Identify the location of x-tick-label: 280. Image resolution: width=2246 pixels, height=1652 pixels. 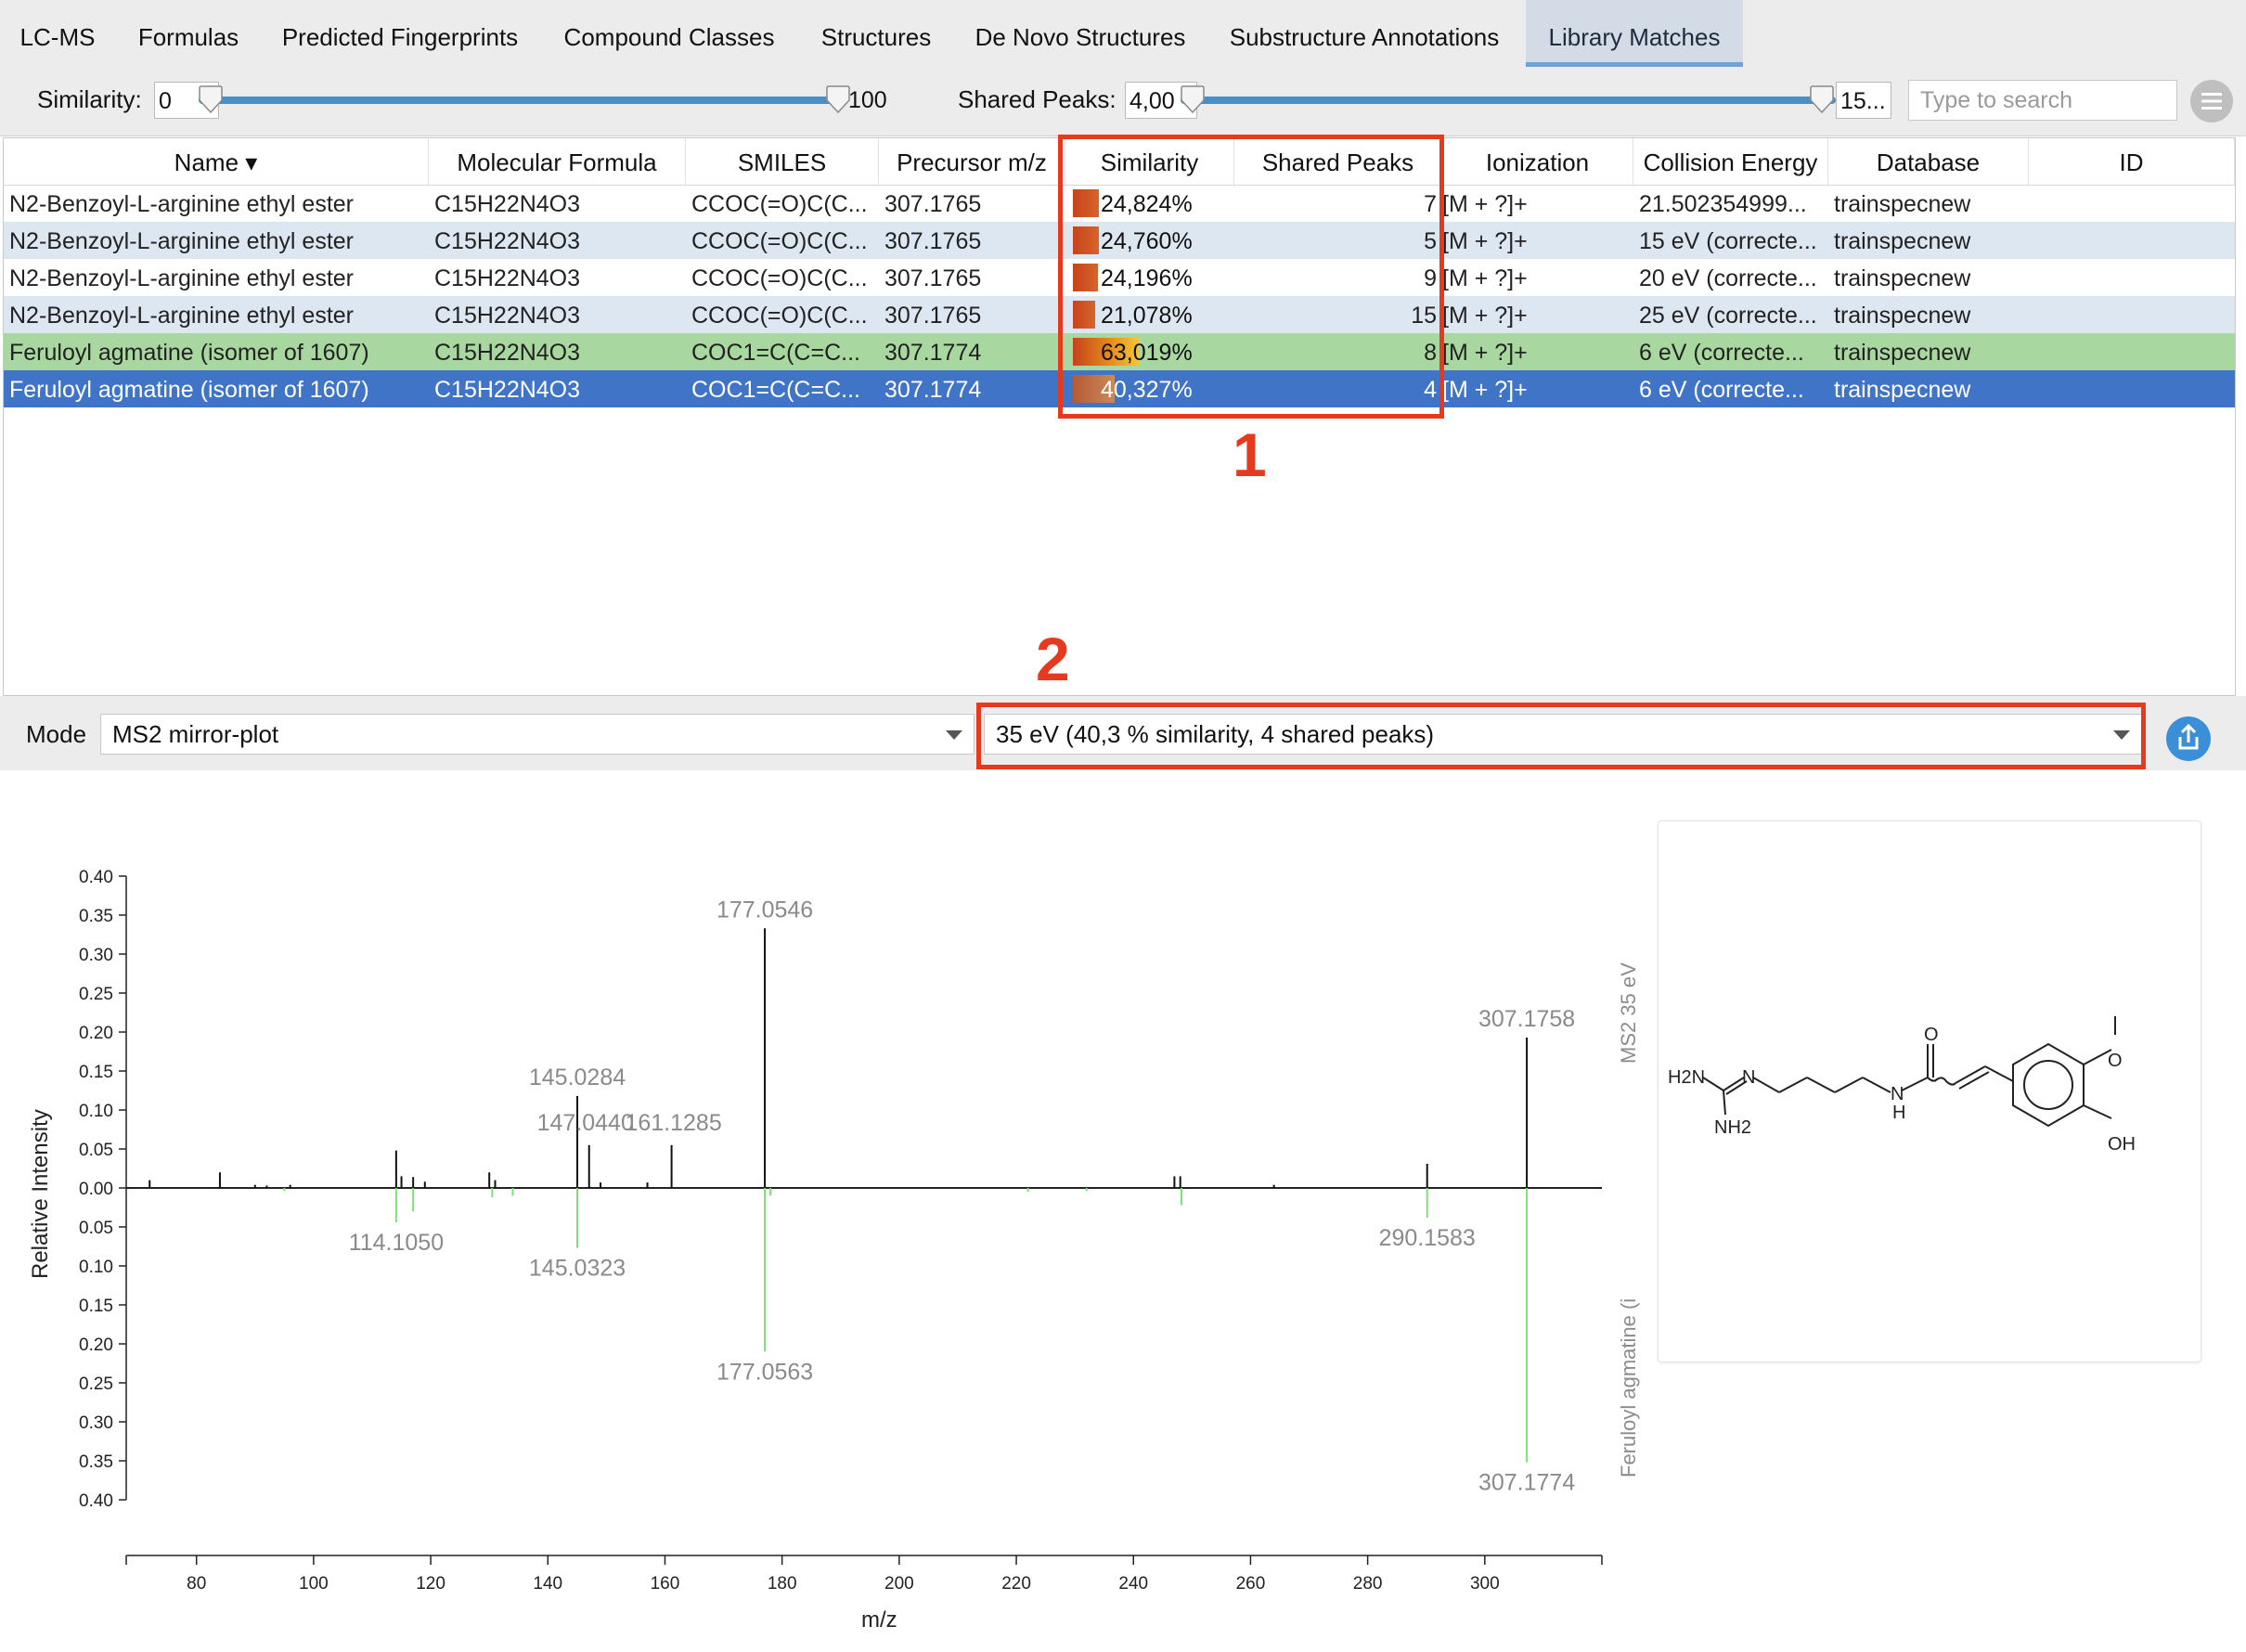
(1368, 1584).